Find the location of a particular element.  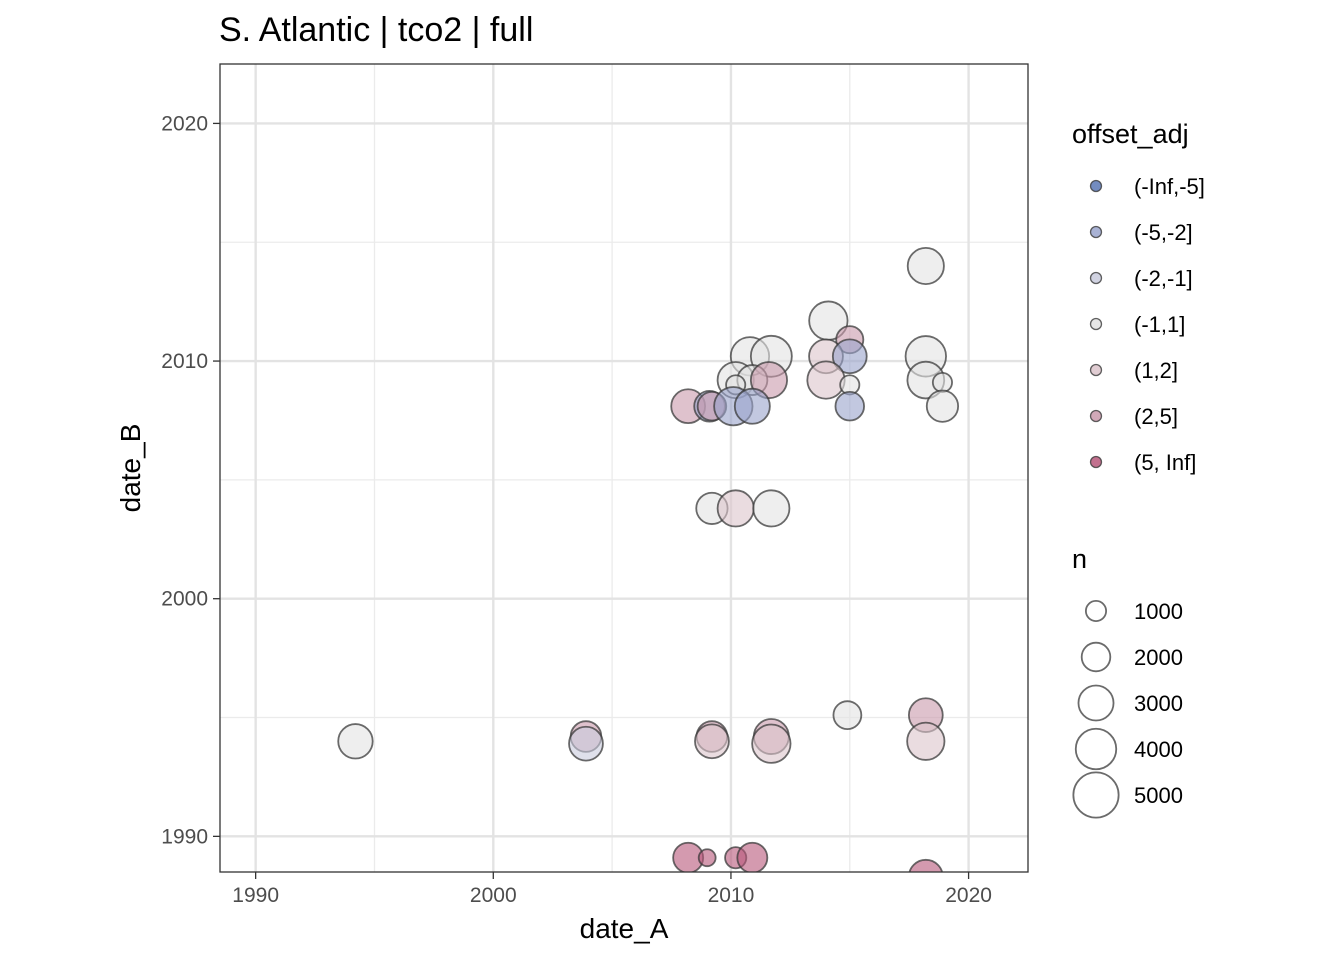

legend-color-label: (-Inf,-5] is located at coordinates (1169, 186).